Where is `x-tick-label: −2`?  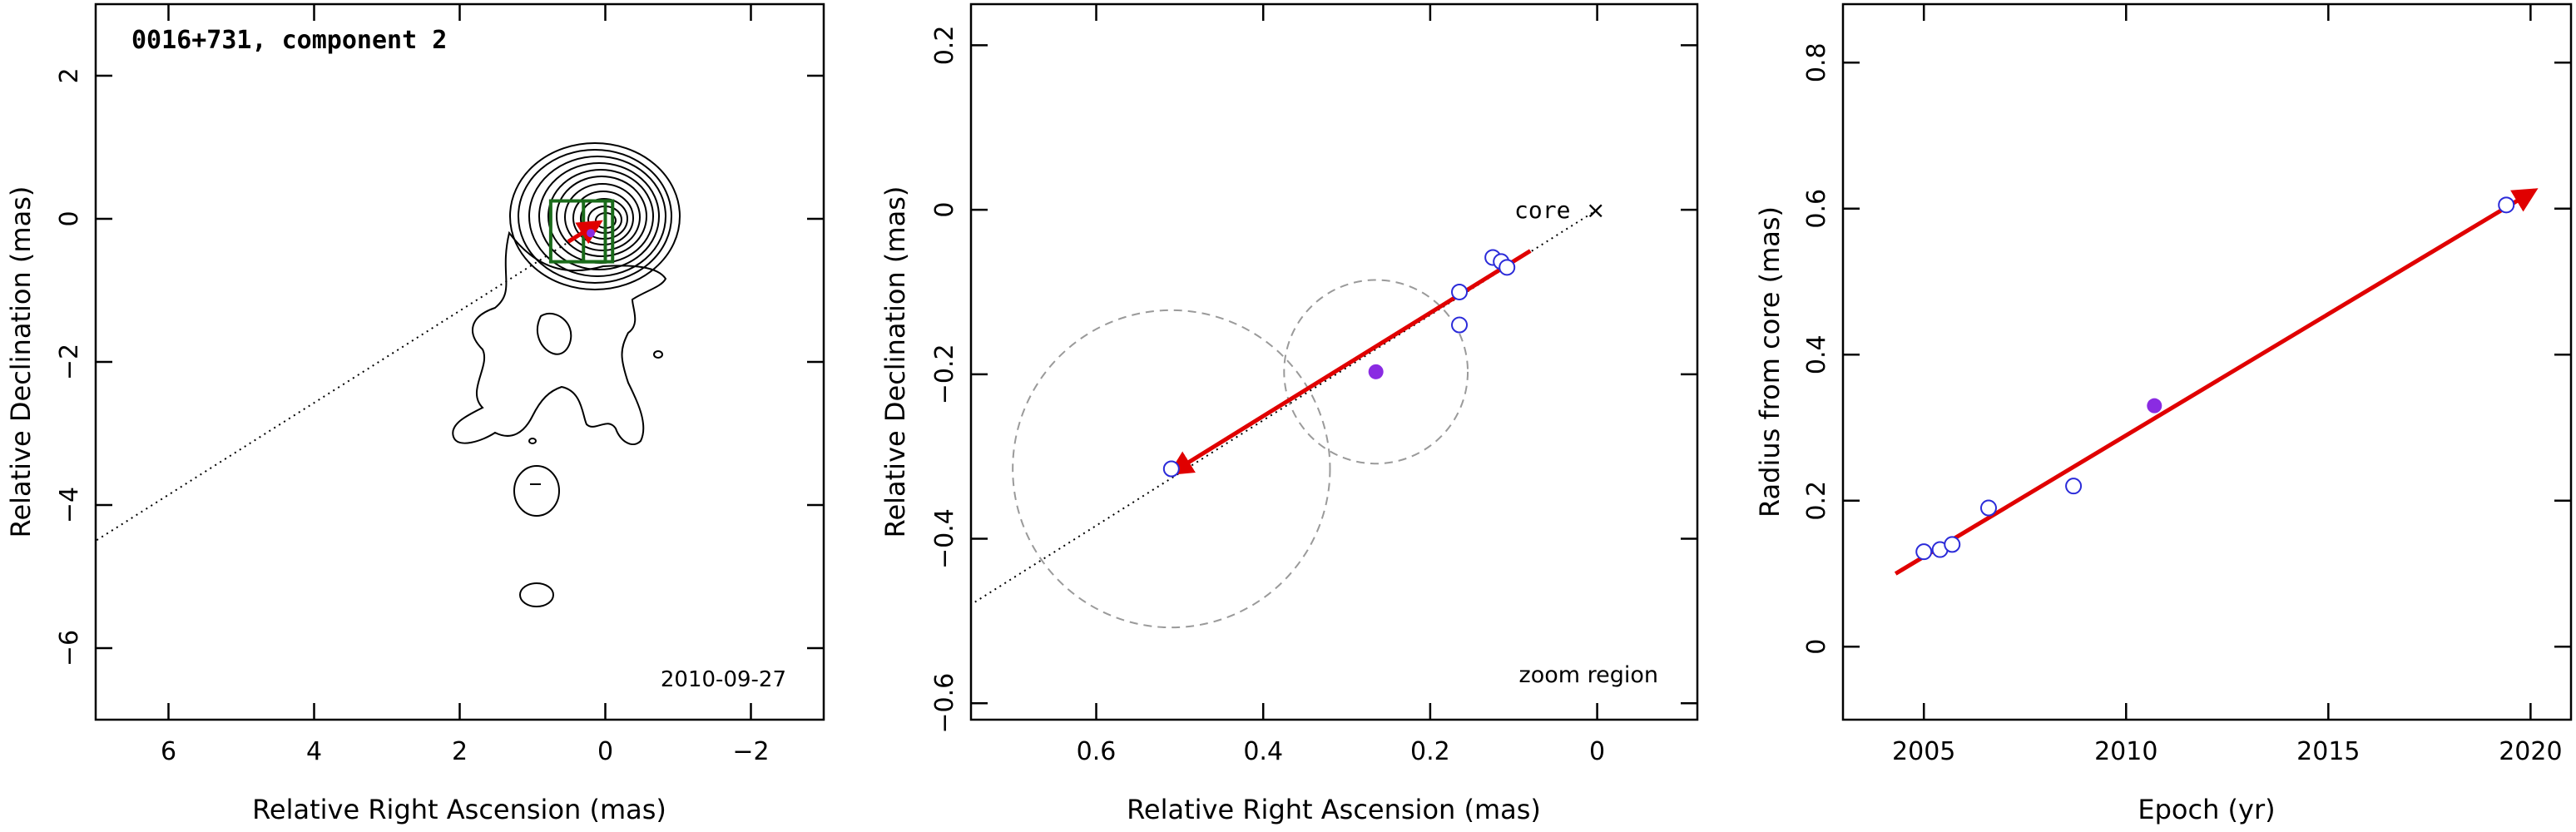 x-tick-label: −2 is located at coordinates (750, 751).